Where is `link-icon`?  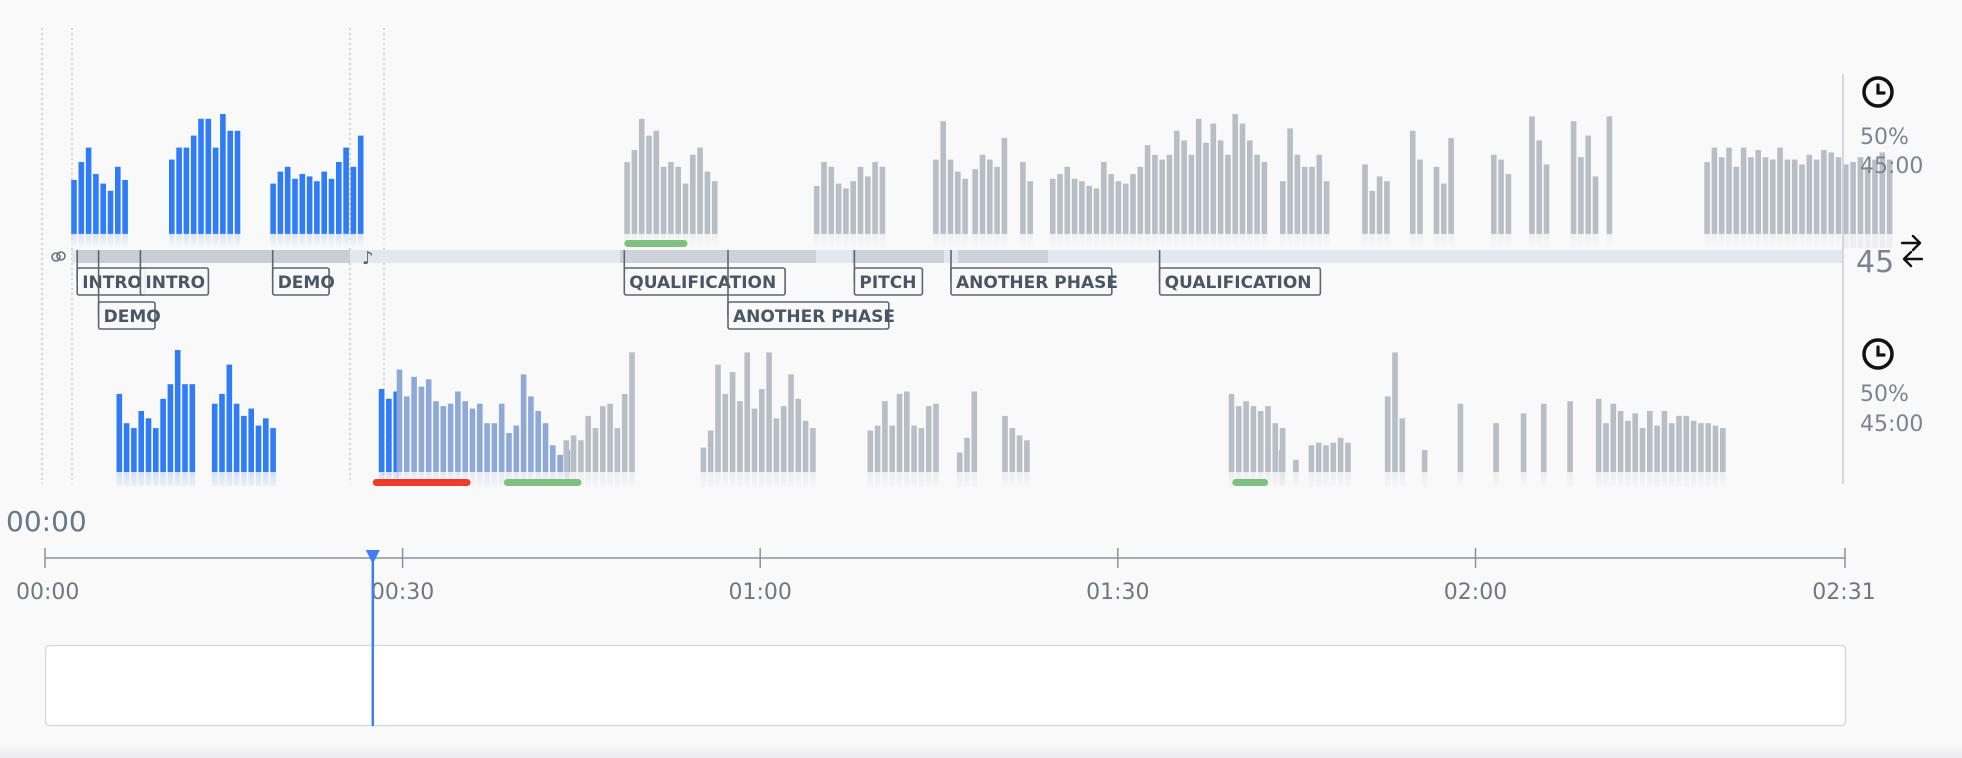 link-icon is located at coordinates (58, 256).